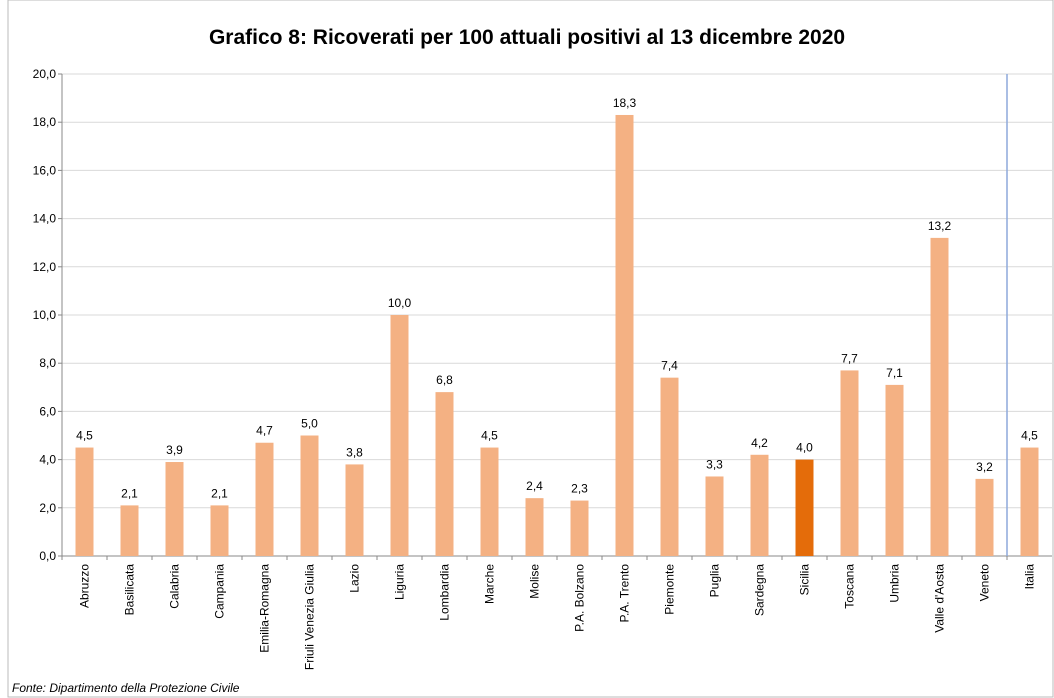  What do you see at coordinates (985, 583) in the screenshot?
I see `x-tick-label: Veneto` at bounding box center [985, 583].